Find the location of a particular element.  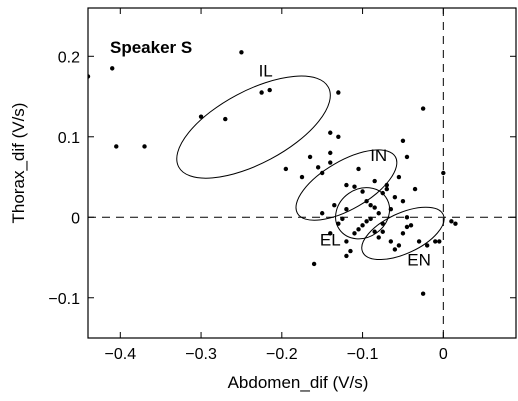

y-tick-label: 0.2 is located at coordinates (69, 57).